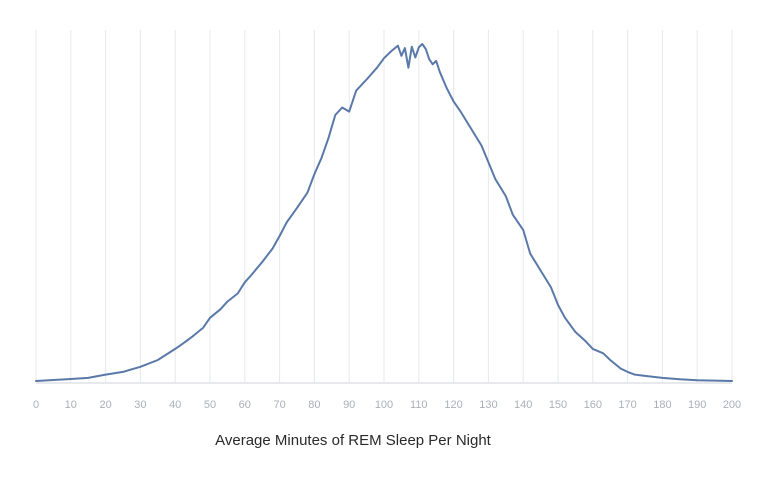 The width and height of the screenshot is (768, 481). Describe the element at coordinates (593, 405) in the screenshot. I see `x-tick-label: 160` at that location.